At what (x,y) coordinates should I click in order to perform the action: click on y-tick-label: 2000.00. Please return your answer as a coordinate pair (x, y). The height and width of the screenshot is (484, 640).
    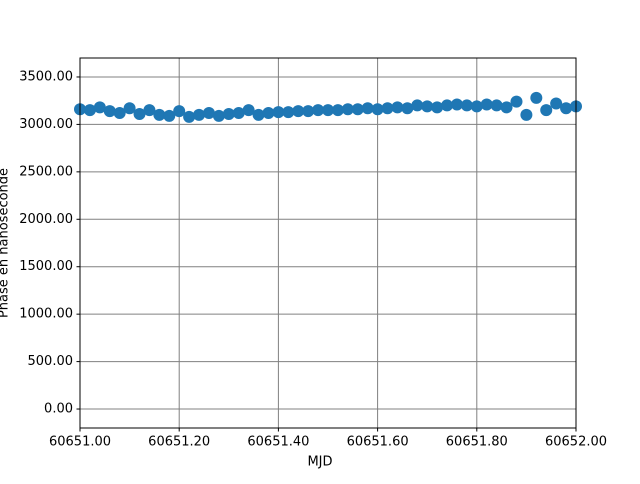
    Looking at the image, I should click on (46, 219).